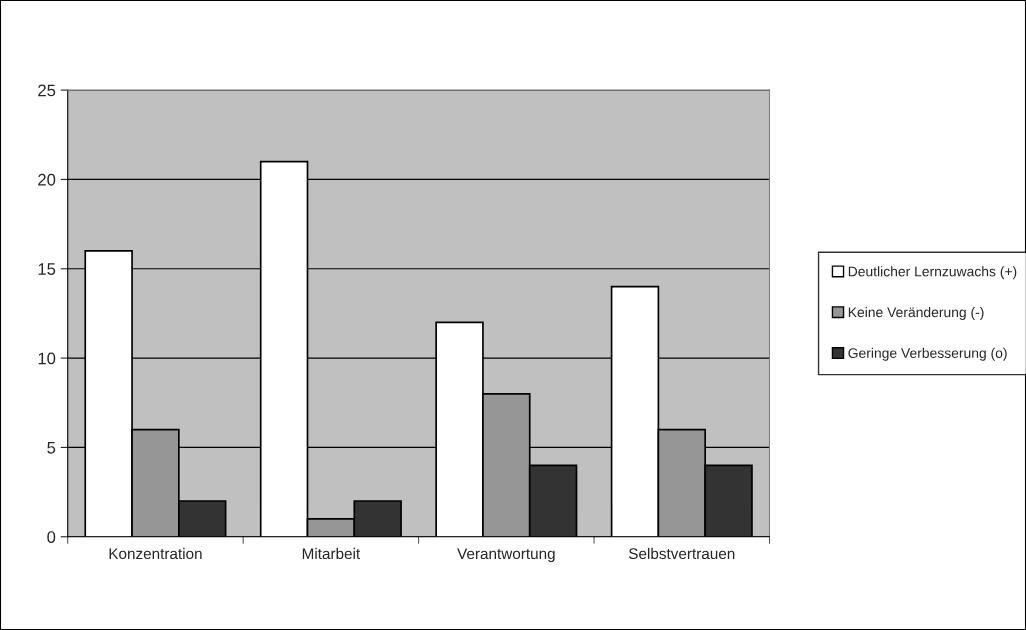 Image resolution: width=1026 pixels, height=630 pixels. I want to click on x-tick-label: Mitarbeit, so click(331, 553).